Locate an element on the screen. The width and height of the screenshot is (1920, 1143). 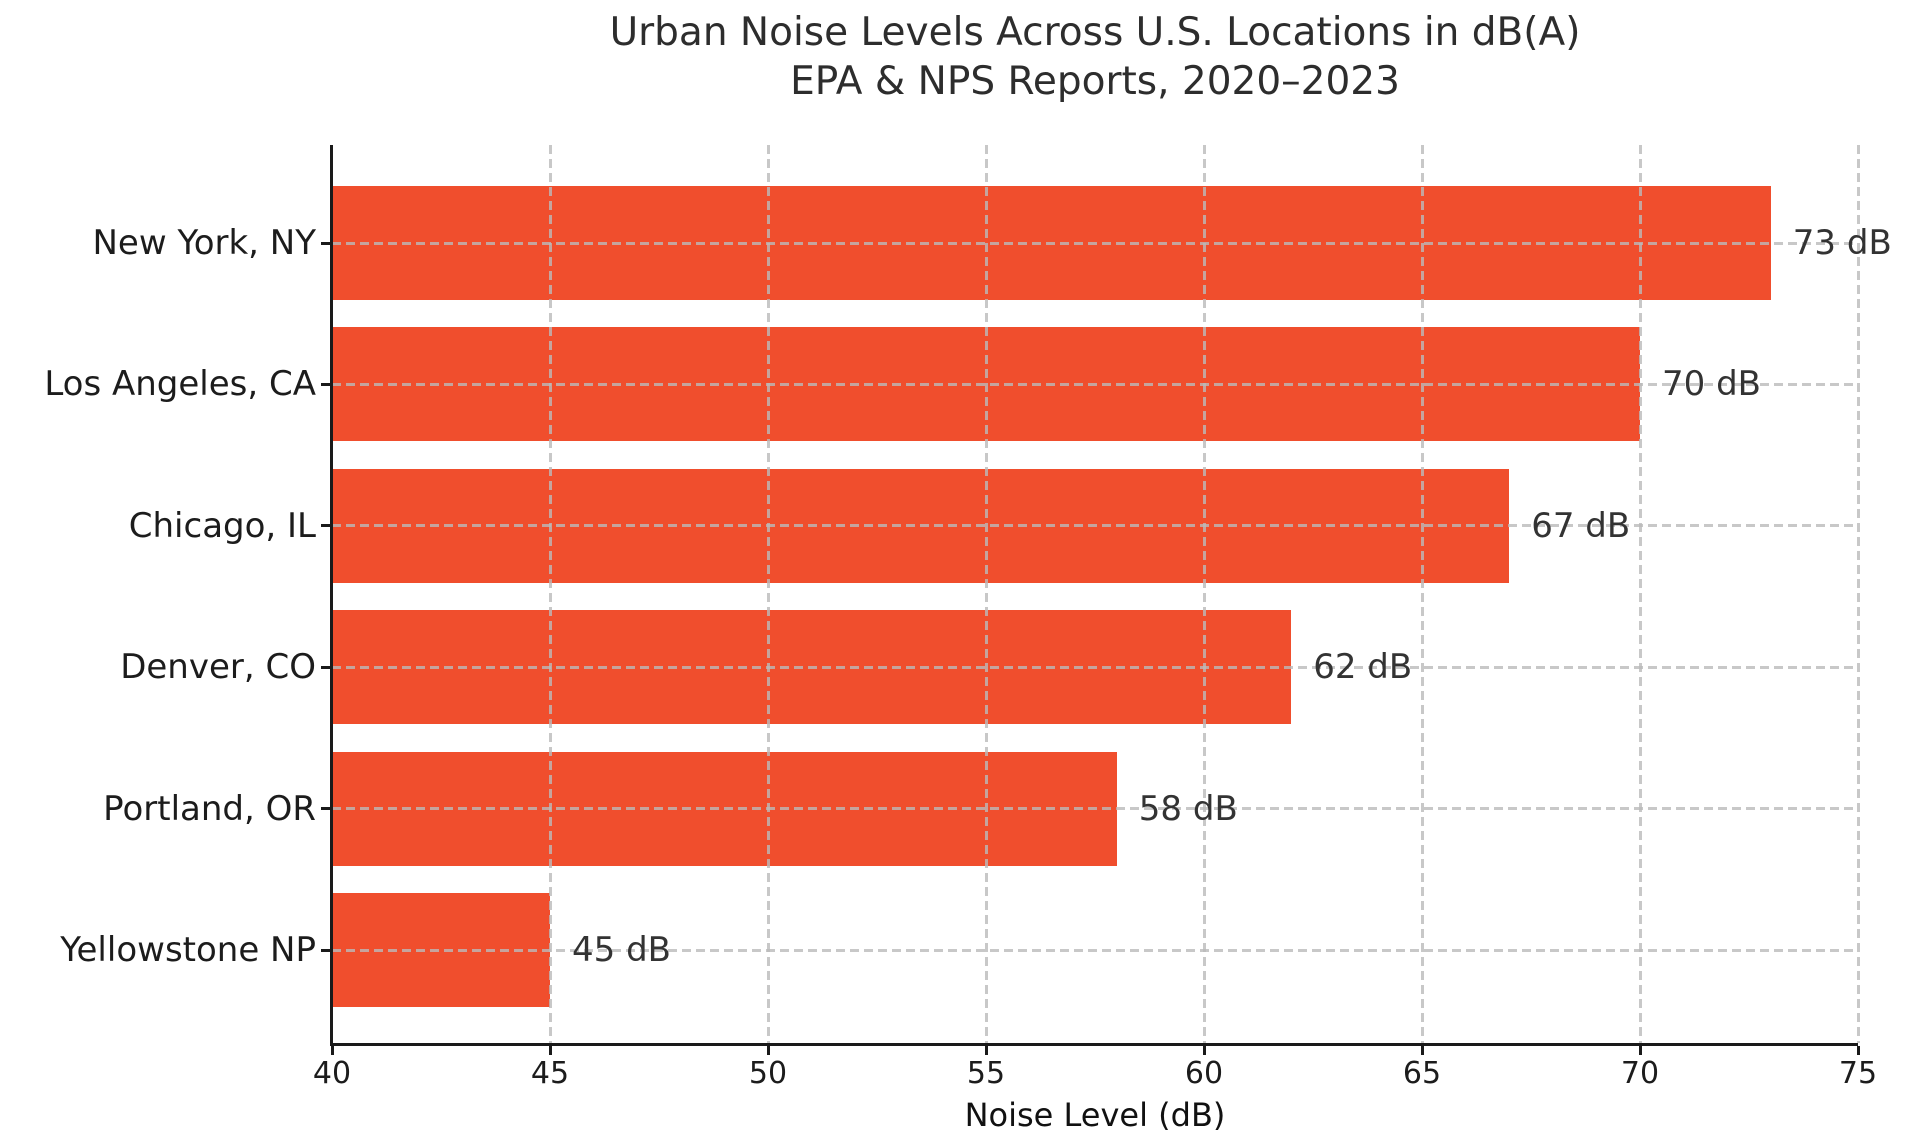
category-label-4: Portland, OR is located at coordinates (209, 808).